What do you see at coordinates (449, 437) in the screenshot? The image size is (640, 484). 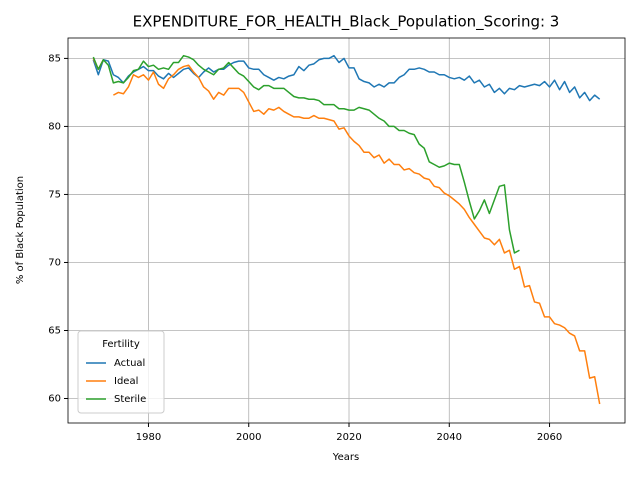 I see `x-tick-label: 2040` at bounding box center [449, 437].